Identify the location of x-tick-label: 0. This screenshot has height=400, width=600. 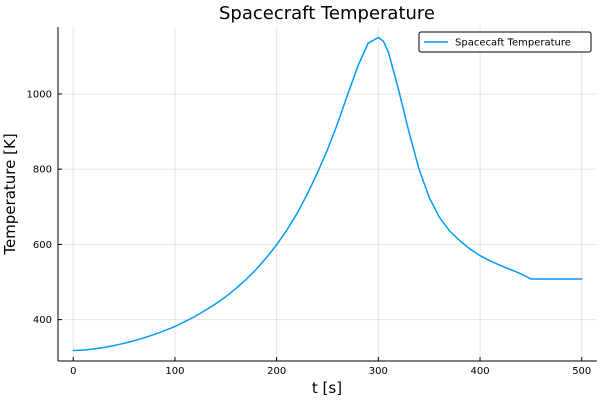
(73, 371).